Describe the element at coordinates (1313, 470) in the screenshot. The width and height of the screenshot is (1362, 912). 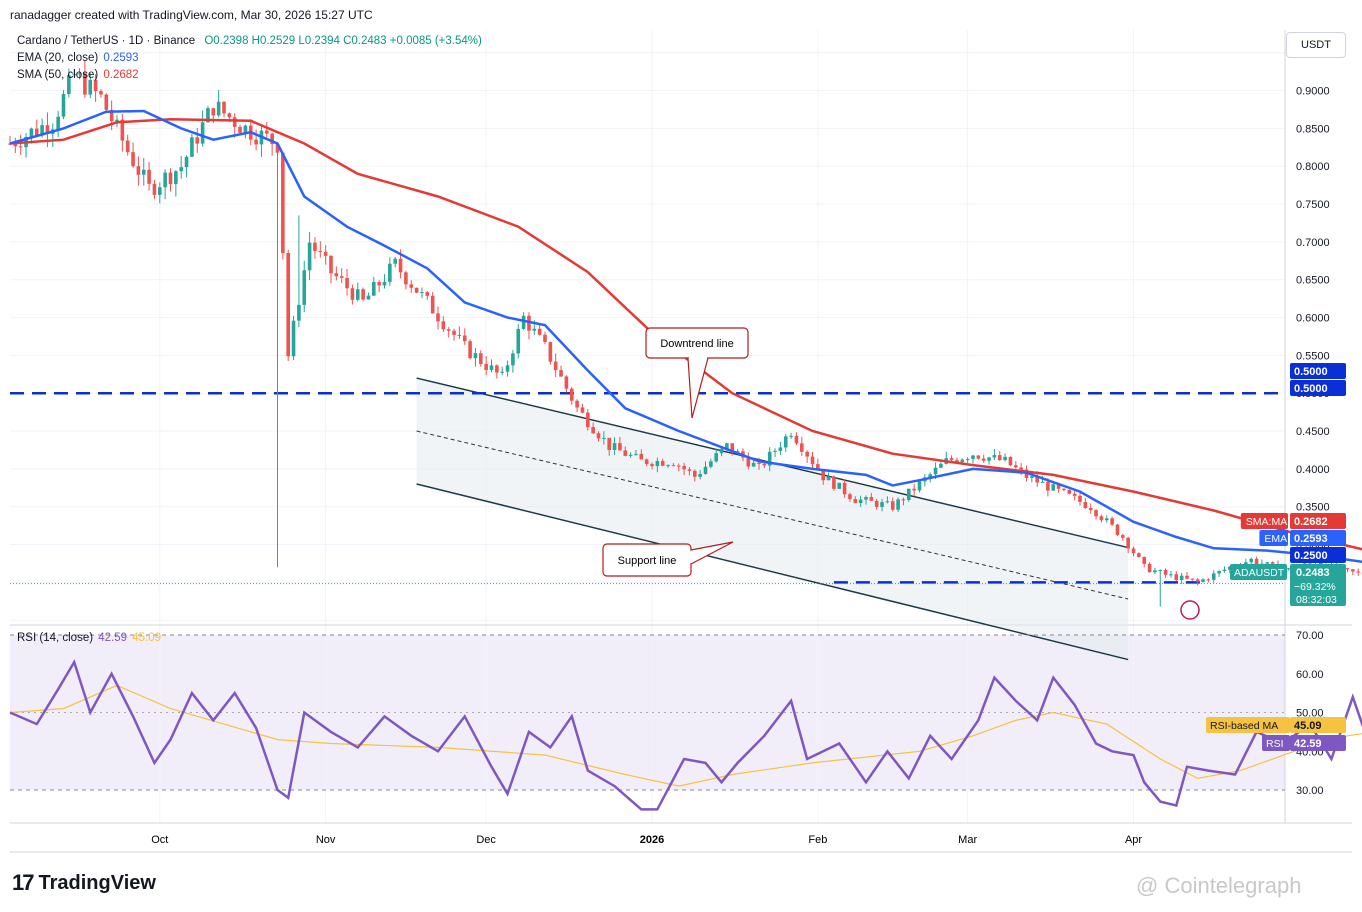
I see `price-tick-label: 0.4000` at that location.